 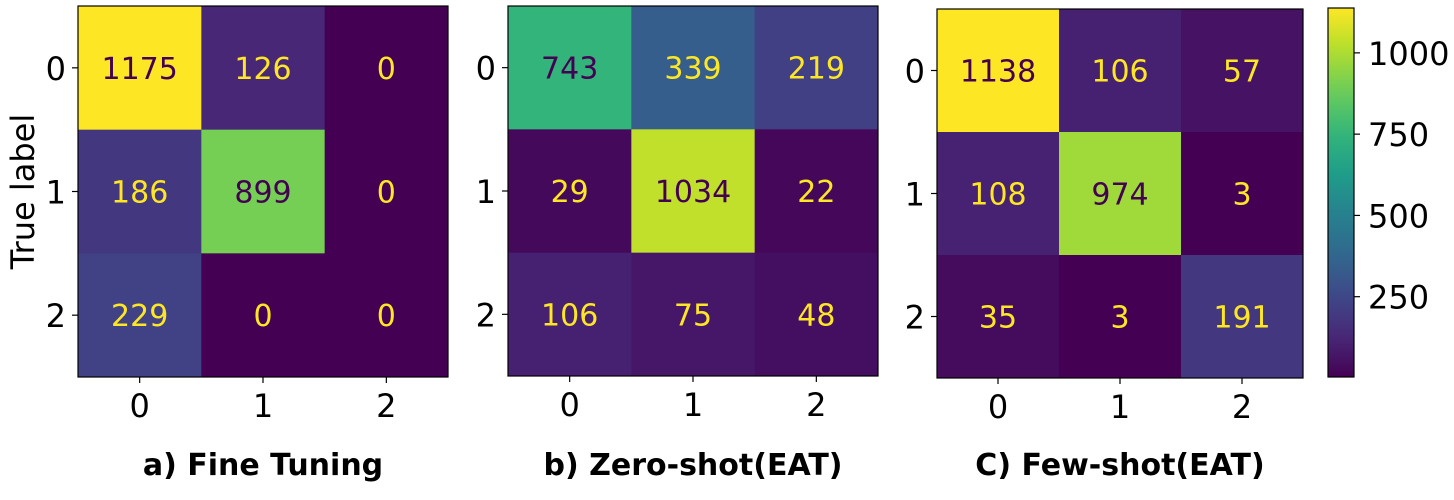 I want to click on cell-value-label: 48, so click(x=816, y=315).